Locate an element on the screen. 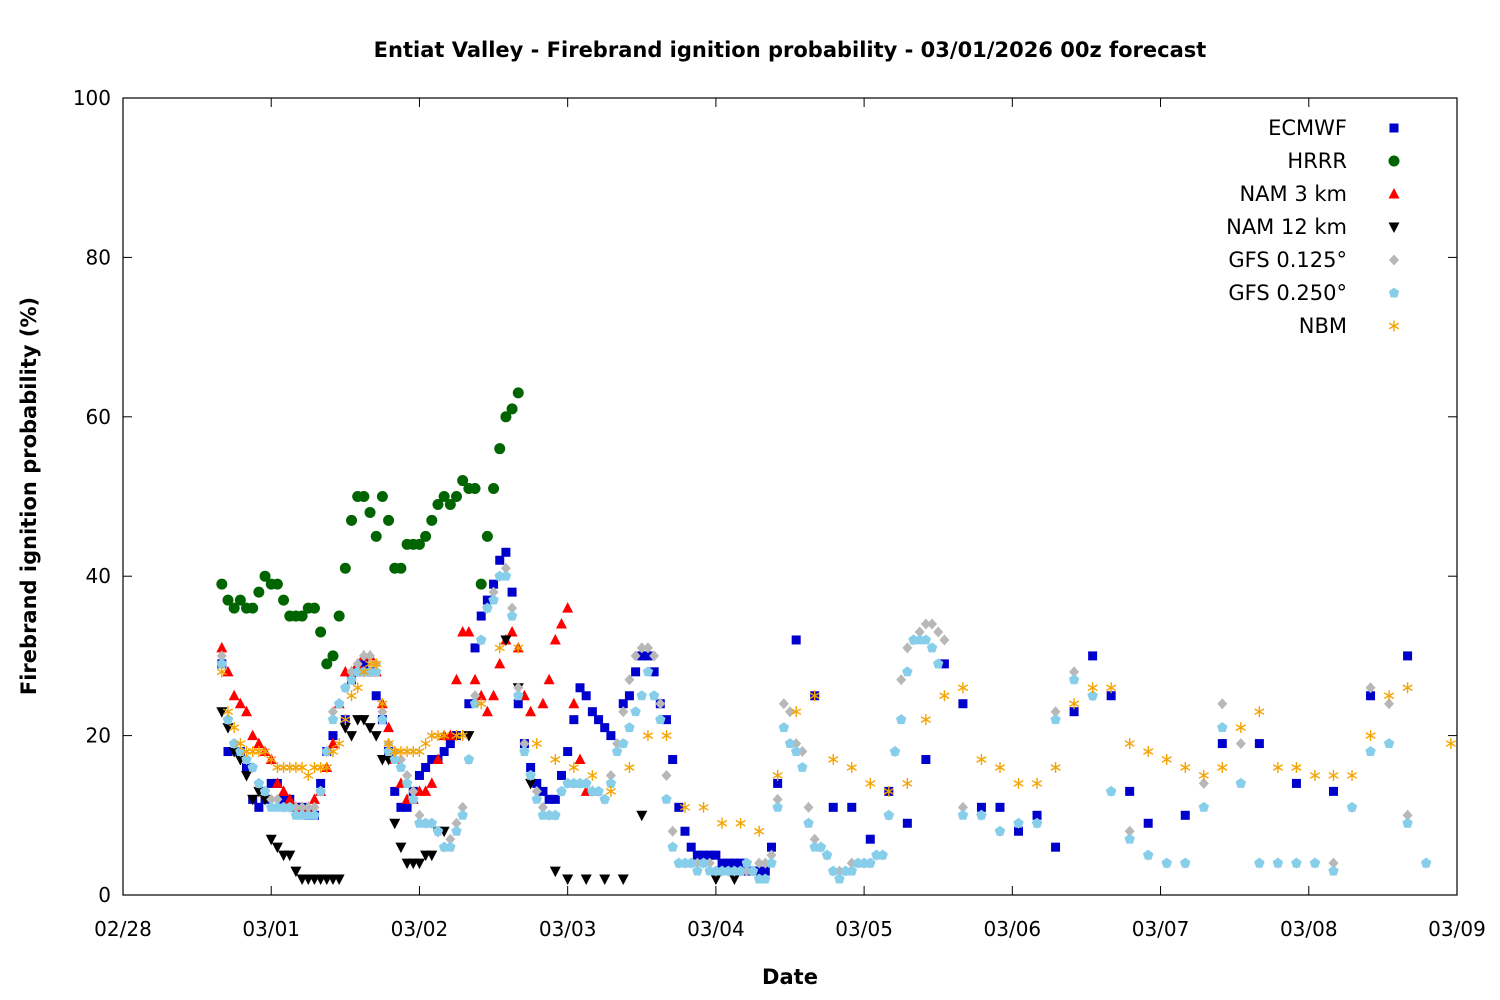 This screenshot has height=1000, width=1500. x-tick-label: 03/03 is located at coordinates (568, 929).